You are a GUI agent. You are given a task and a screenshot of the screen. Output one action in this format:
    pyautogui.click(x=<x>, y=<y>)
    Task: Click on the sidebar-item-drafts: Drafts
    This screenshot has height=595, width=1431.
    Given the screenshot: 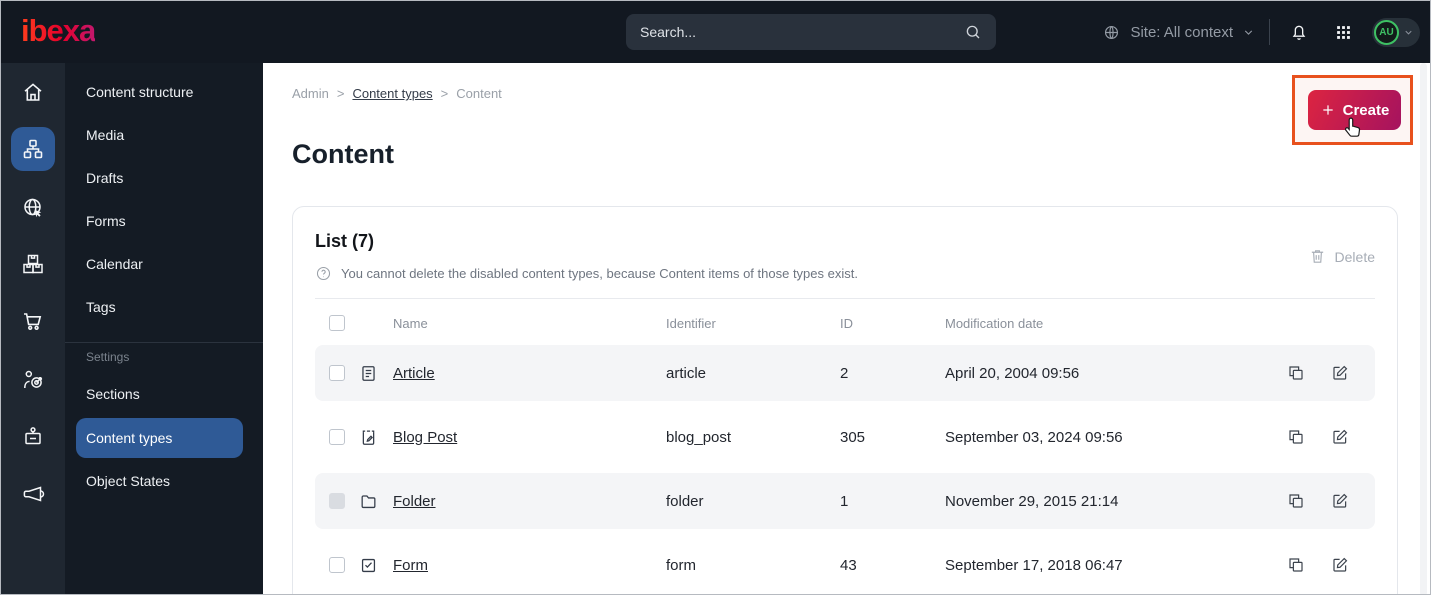 What is the action you would take?
    pyautogui.click(x=164, y=178)
    